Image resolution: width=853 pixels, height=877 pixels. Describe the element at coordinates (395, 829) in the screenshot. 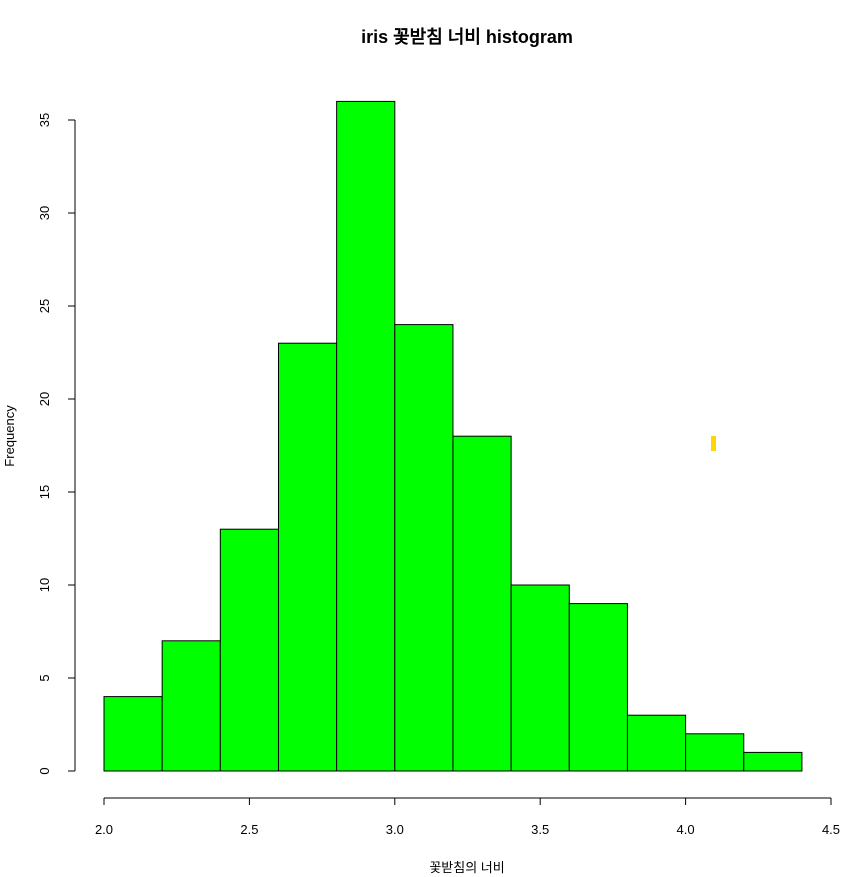

I see `x-tick-label: 3.0` at that location.